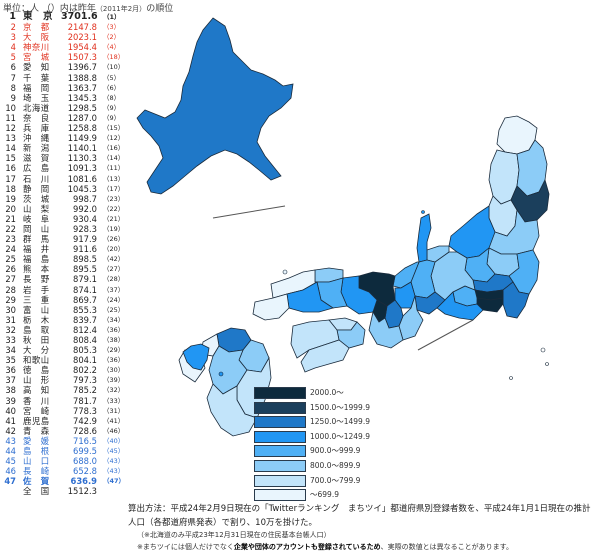 The height and width of the screenshot is (556, 600). Describe the element at coordinates (160, 9) in the screenshot. I see `suffix-label: の順位` at that location.